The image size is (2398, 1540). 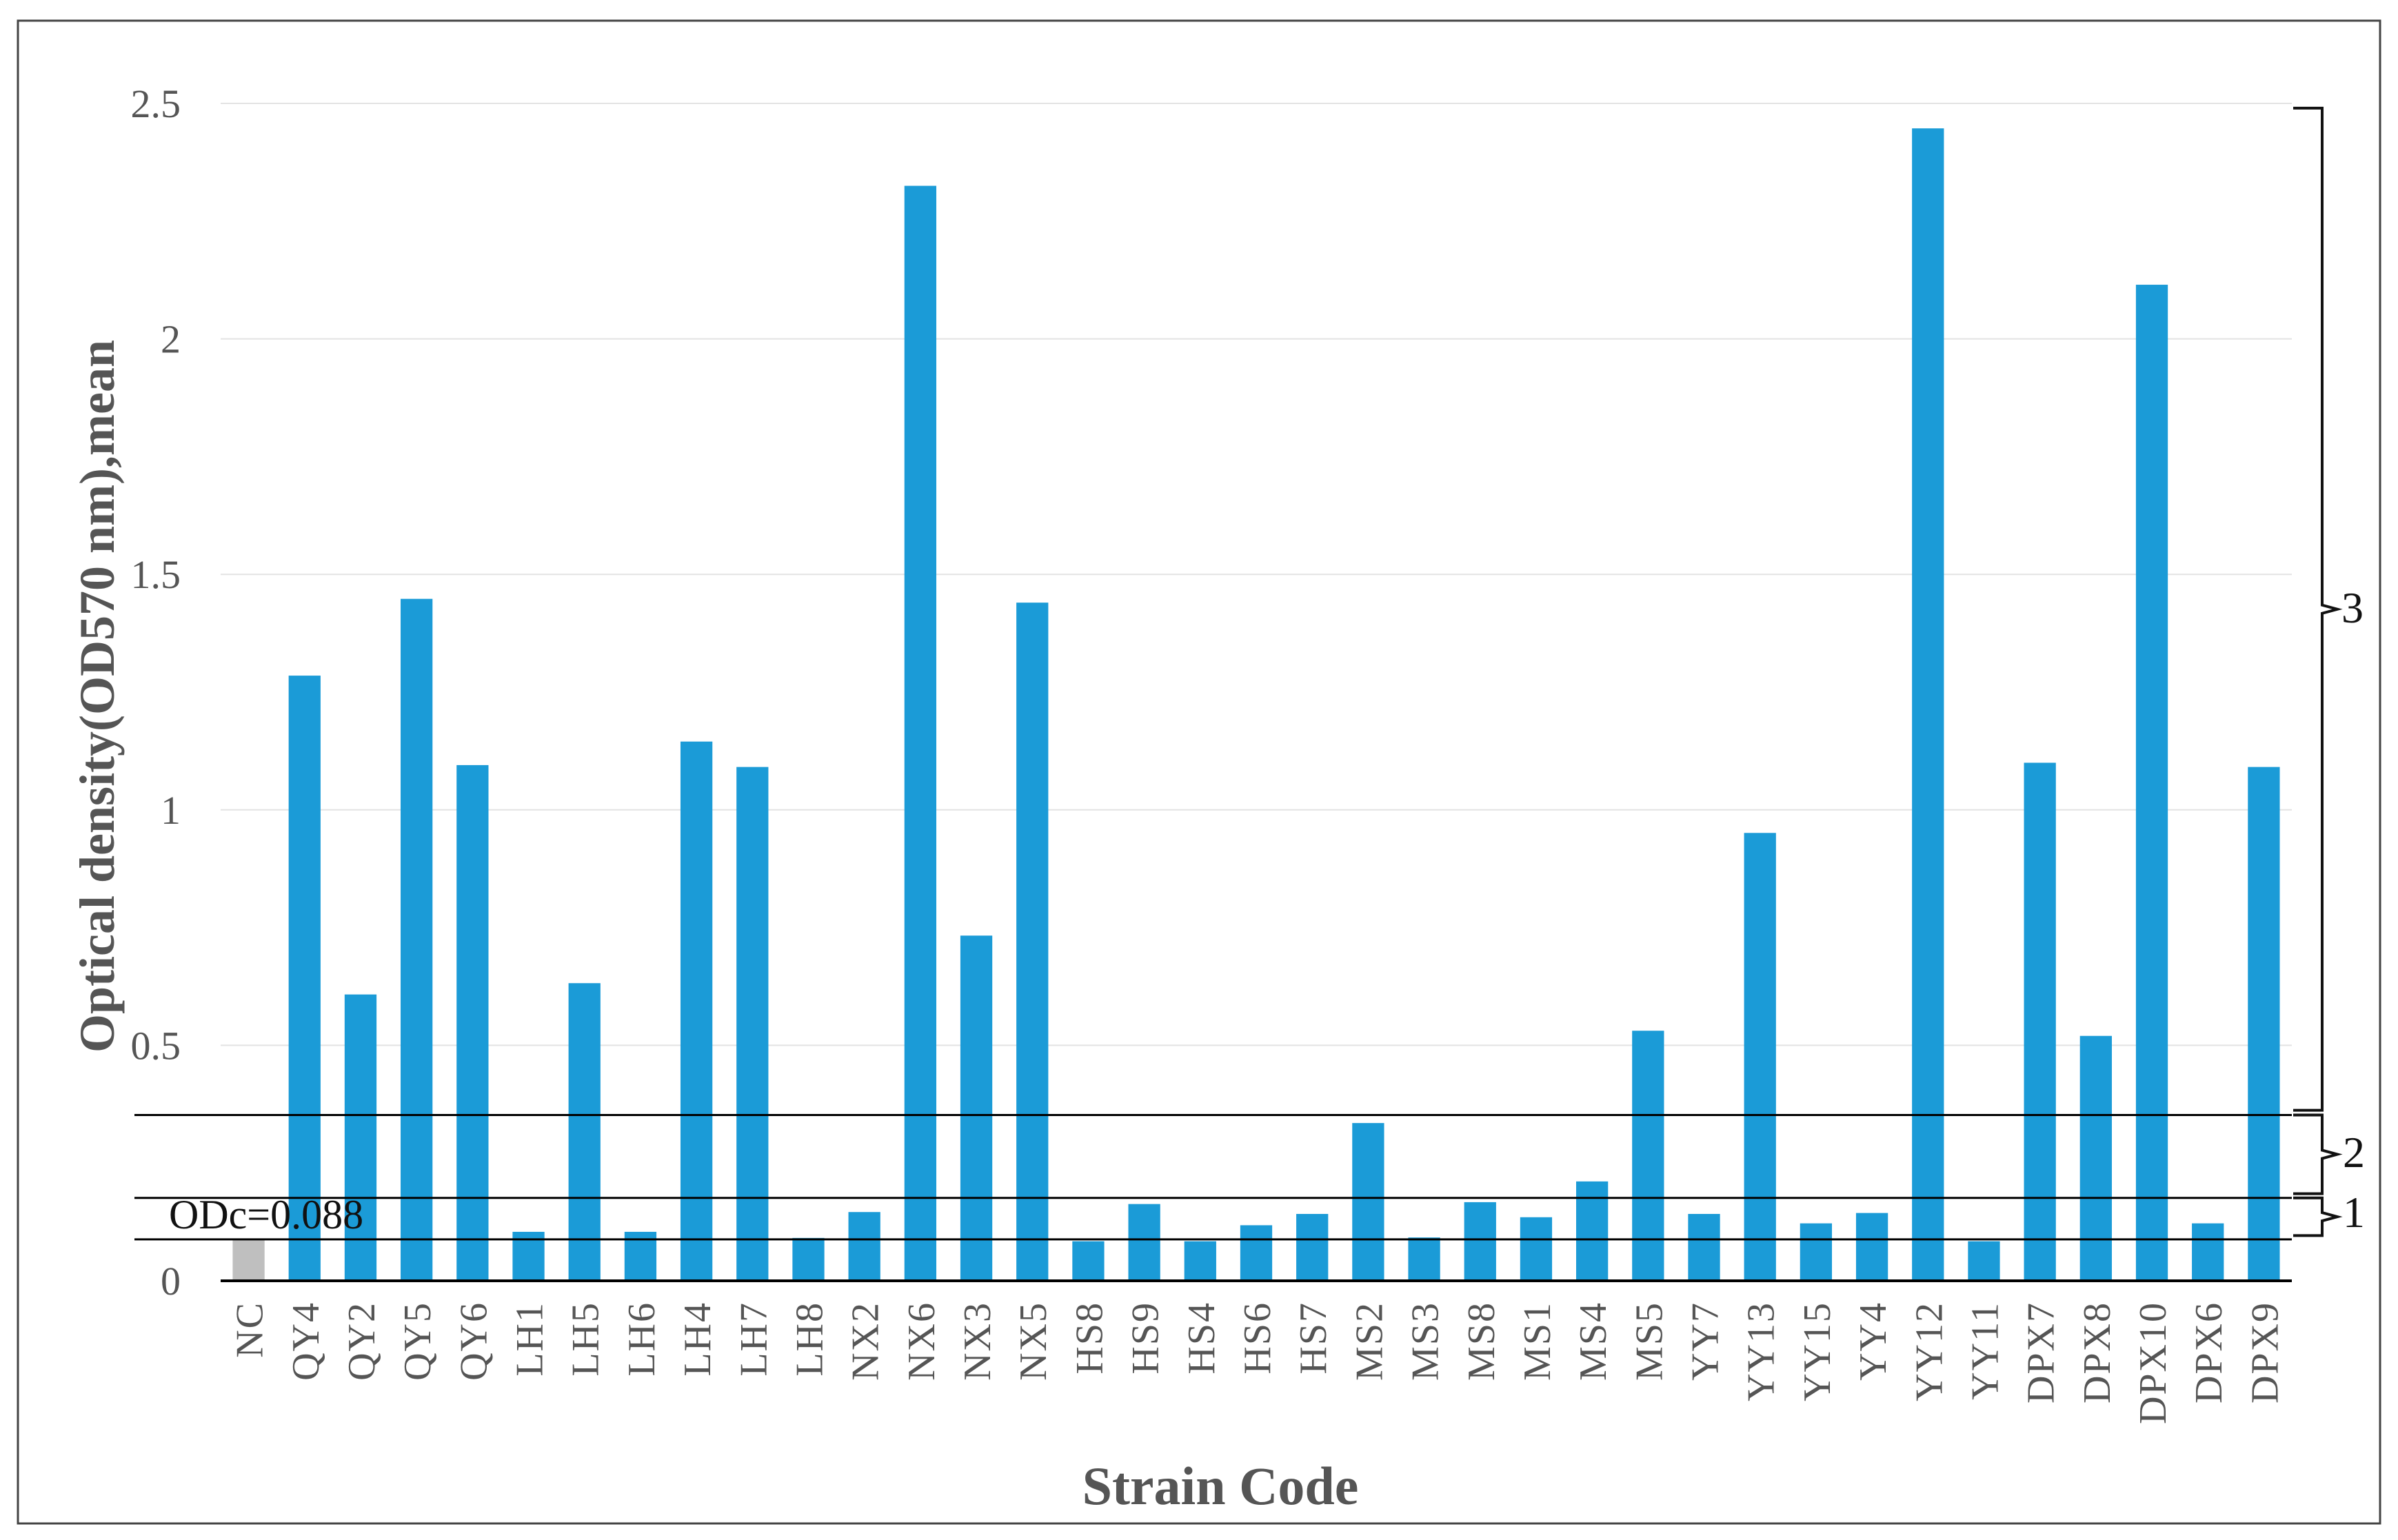 What do you see at coordinates (156, 693) in the screenshot?
I see `y-axis-tick-labels: 0 0.5 1 1.5 2 2.5` at bounding box center [156, 693].